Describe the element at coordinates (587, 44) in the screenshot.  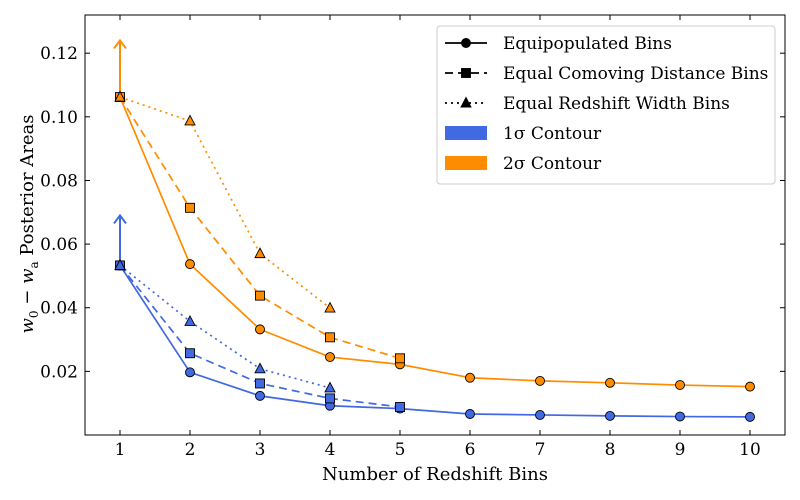
I see `legend-label: Equipopulated Bins` at that location.